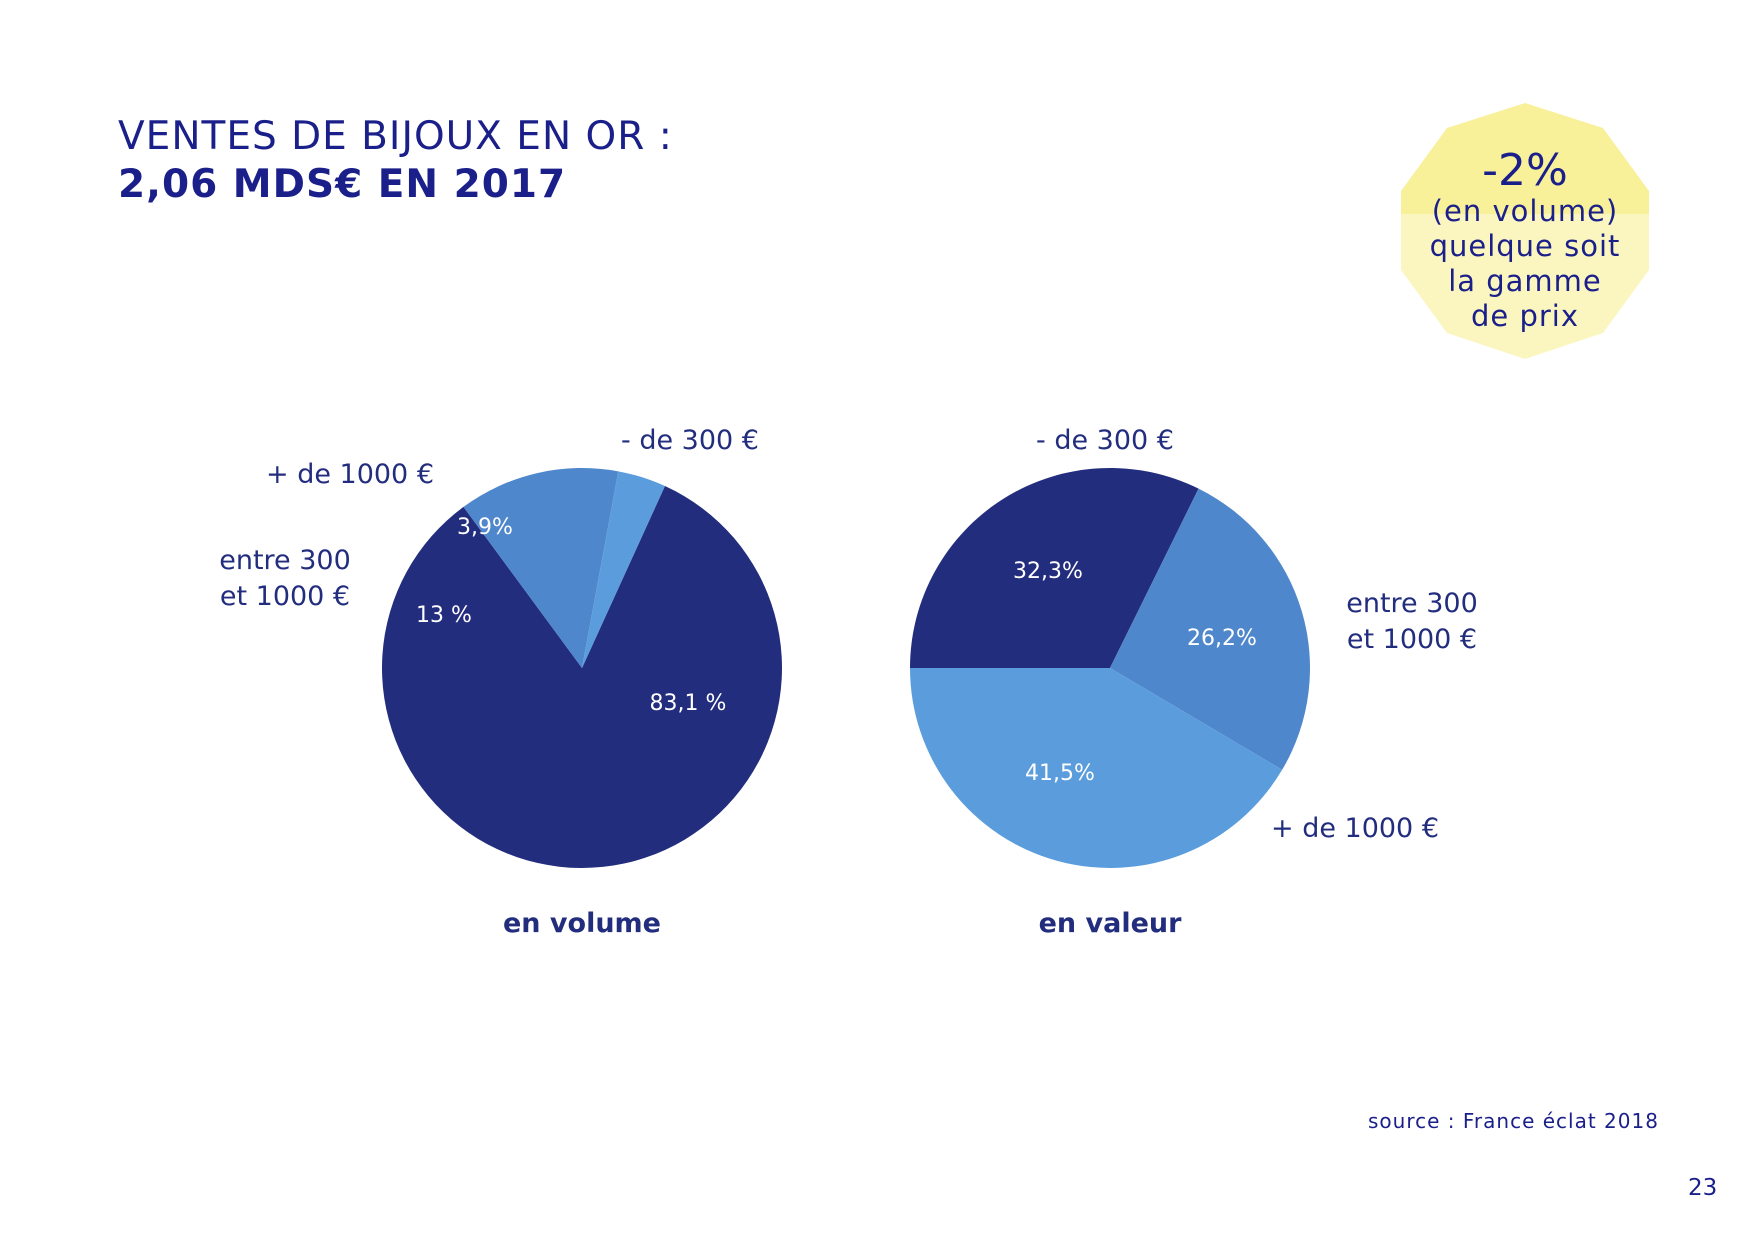  What do you see at coordinates (1525, 170) in the screenshot?
I see `badge-value: -2%` at bounding box center [1525, 170].